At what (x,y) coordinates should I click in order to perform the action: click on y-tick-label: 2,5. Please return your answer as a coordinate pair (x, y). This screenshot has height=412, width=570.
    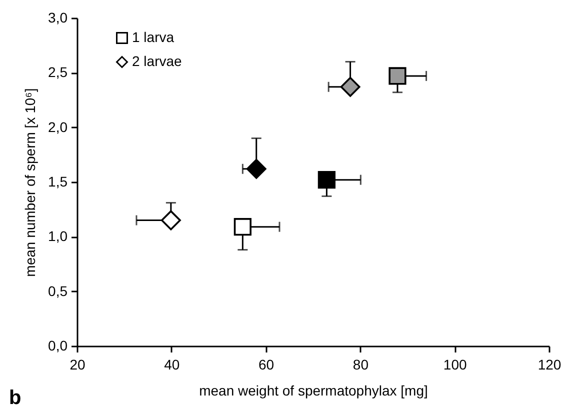
    Looking at the image, I should click on (58, 72).